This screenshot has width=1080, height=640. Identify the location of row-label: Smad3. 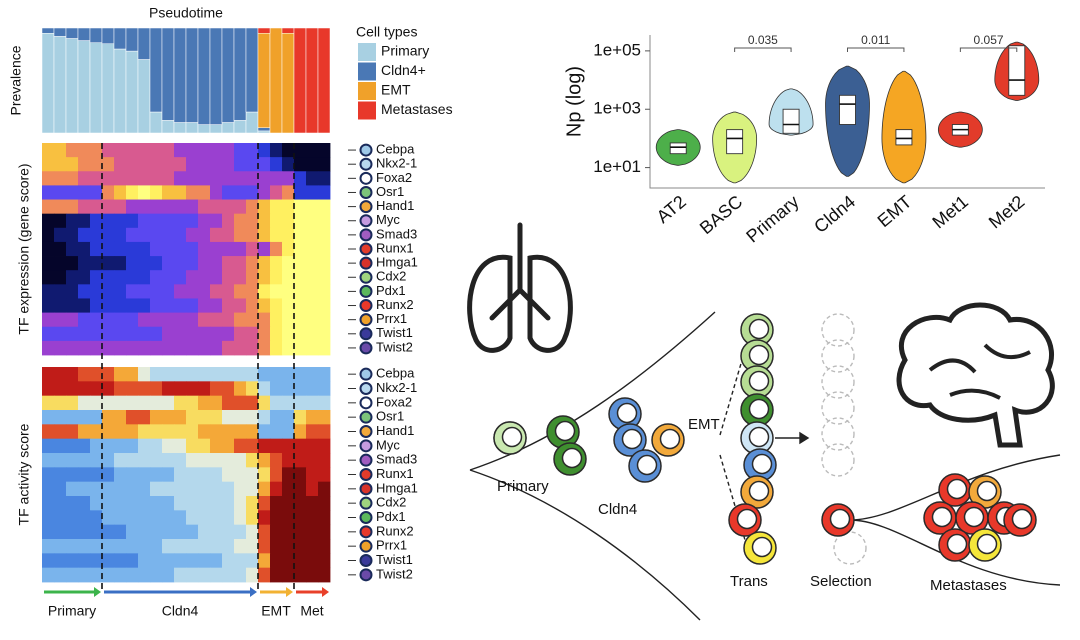
(396, 233).